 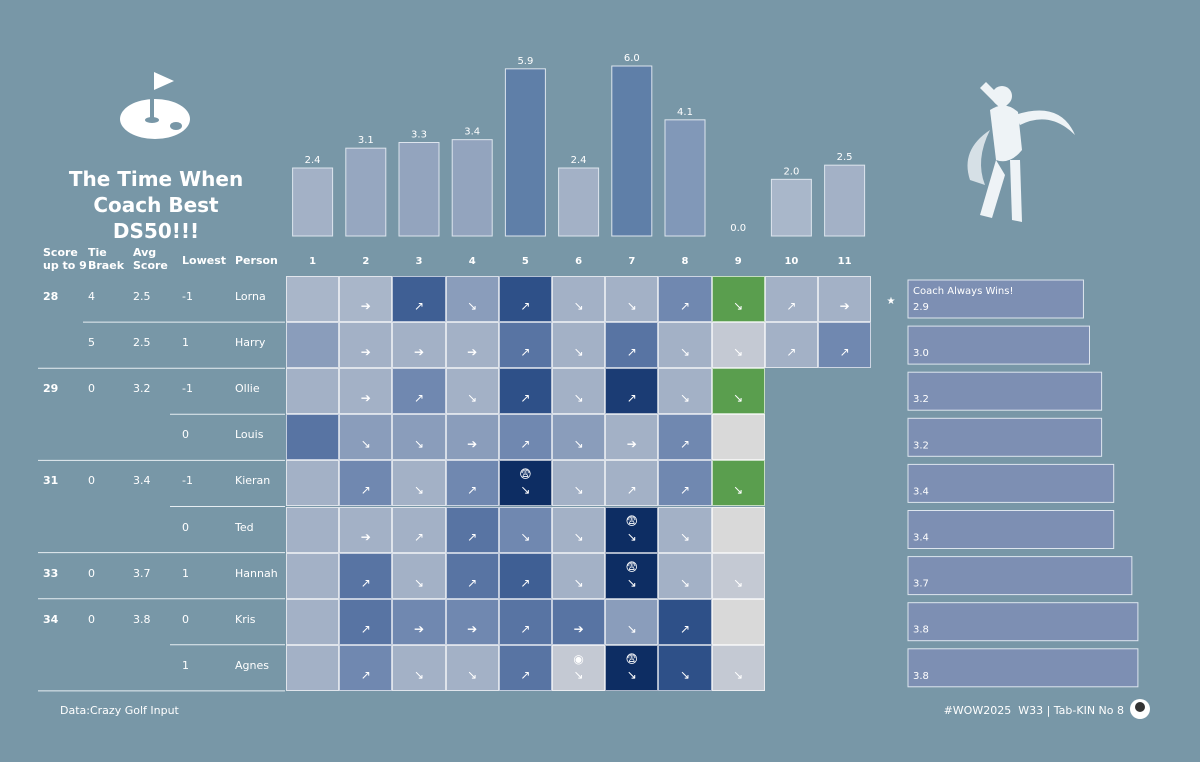 I want to click on column-header: 2, so click(x=365, y=261).